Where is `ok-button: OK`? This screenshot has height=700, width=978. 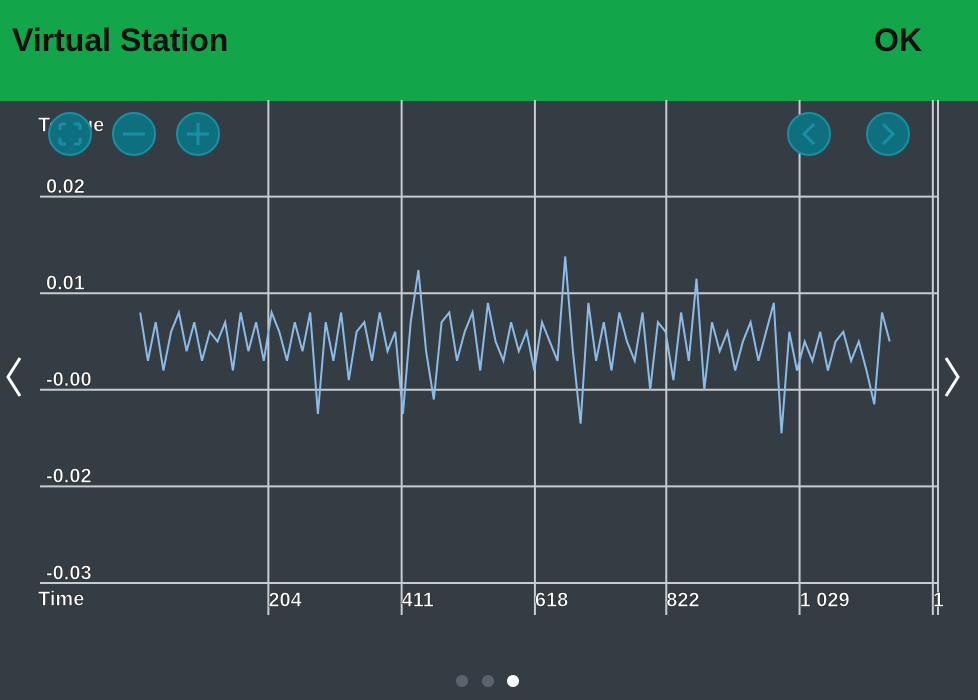
ok-button: OK is located at coordinates (898, 40).